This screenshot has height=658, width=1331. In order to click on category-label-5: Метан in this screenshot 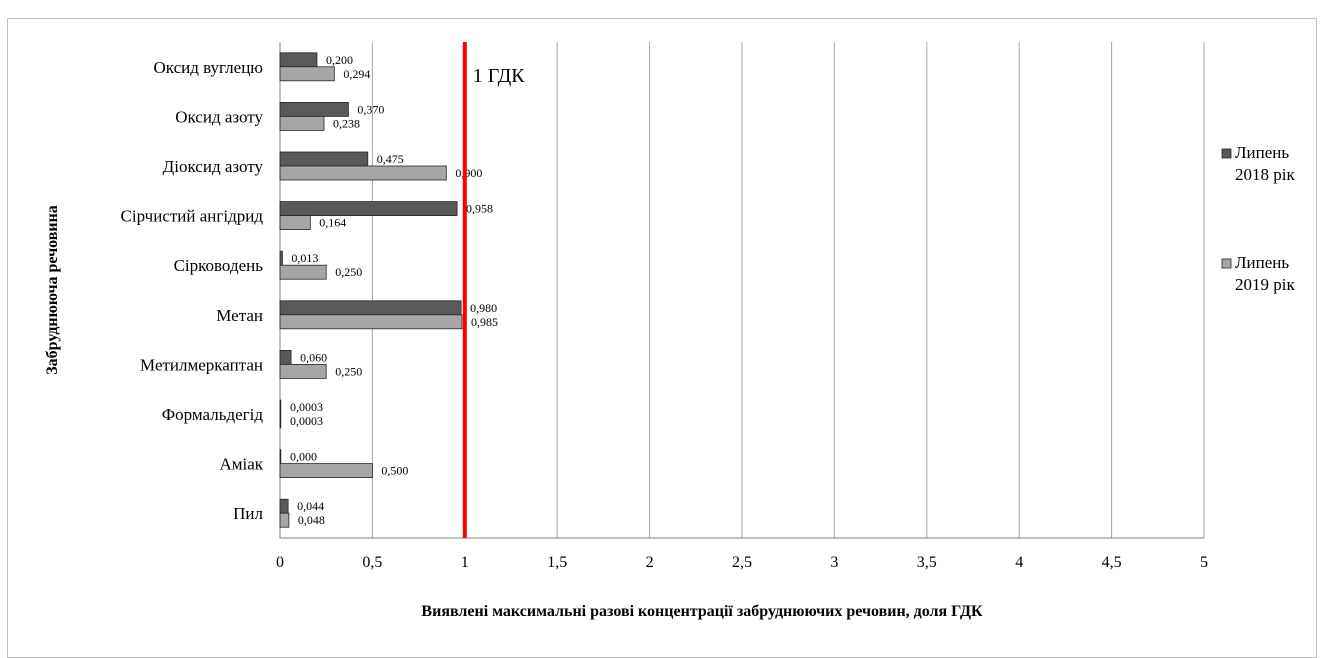, I will do `click(239, 315)`.